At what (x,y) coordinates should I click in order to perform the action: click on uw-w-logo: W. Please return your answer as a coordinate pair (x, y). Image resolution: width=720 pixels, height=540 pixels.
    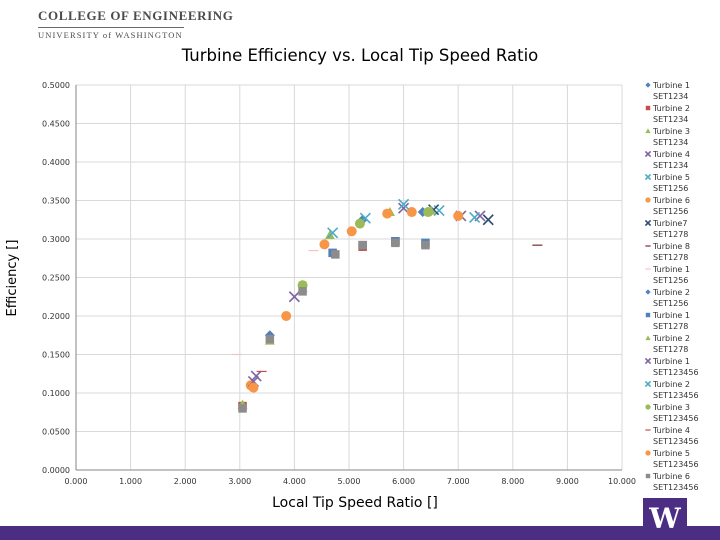
    Looking at the image, I should click on (665, 519).